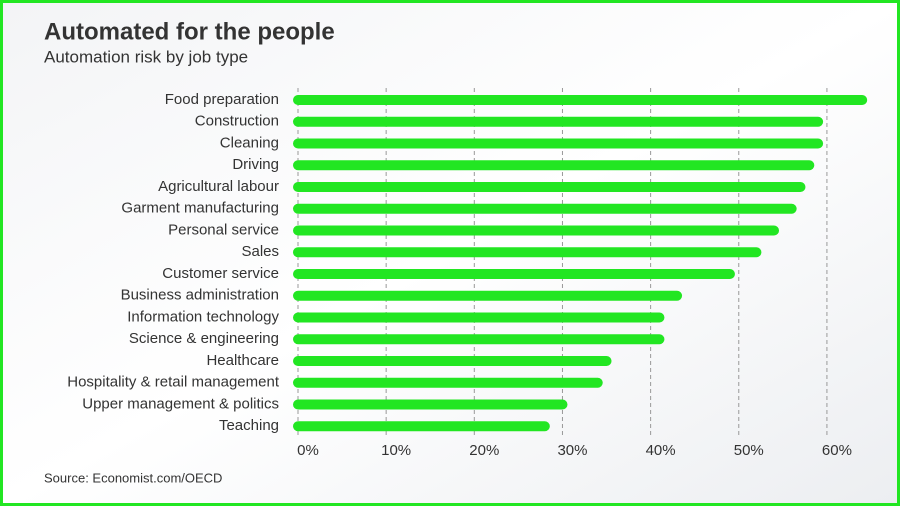  I want to click on y-tick-label: Cleaning, so click(249, 142).